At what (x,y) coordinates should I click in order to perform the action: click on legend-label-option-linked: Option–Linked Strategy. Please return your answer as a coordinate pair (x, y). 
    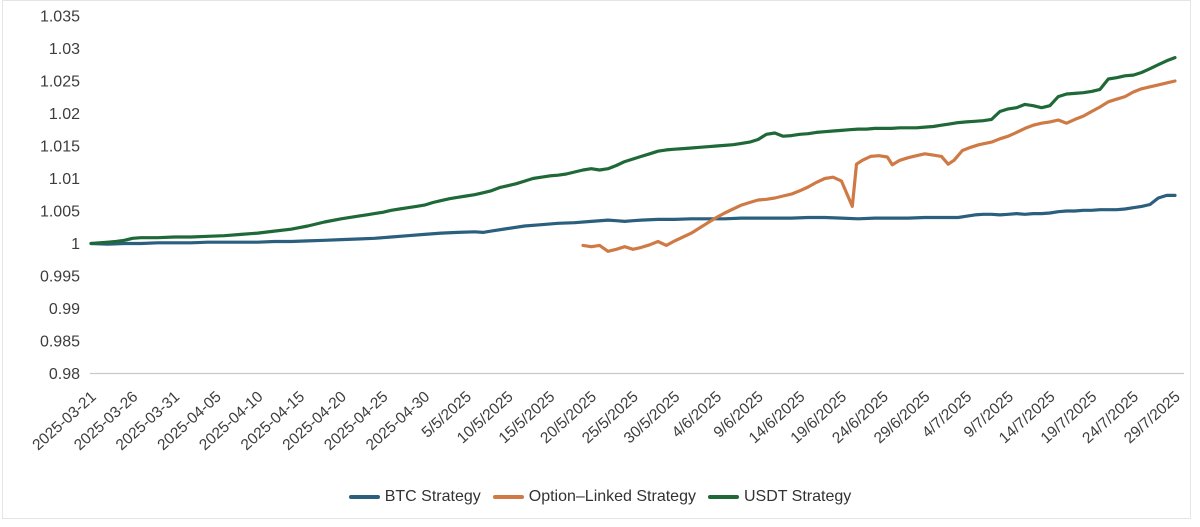
    Looking at the image, I should click on (612, 496).